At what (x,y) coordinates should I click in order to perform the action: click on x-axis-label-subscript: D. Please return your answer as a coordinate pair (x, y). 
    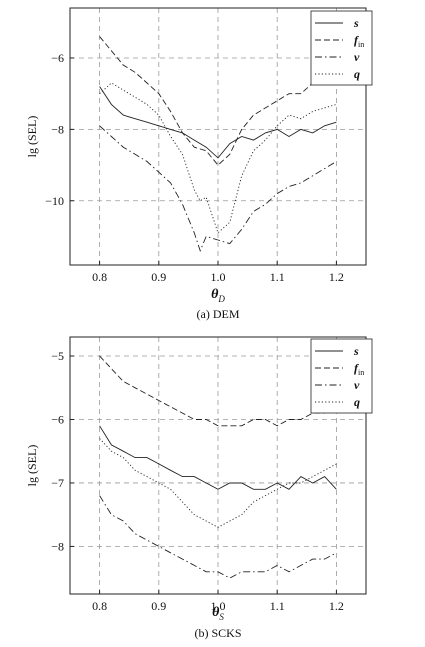
    Looking at the image, I should click on (221, 299).